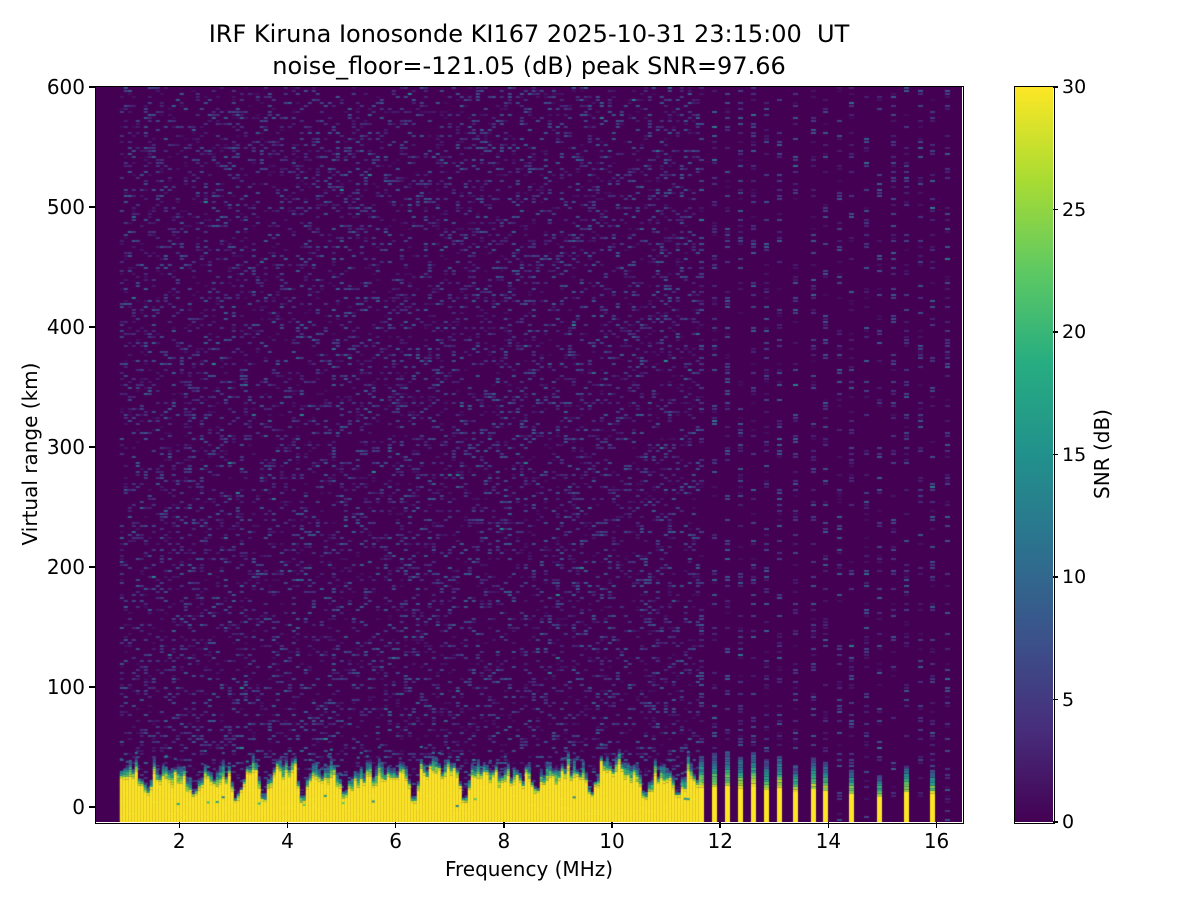 Image resolution: width=1200 pixels, height=900 pixels. I want to click on x-tick-label: 8, so click(504, 841).